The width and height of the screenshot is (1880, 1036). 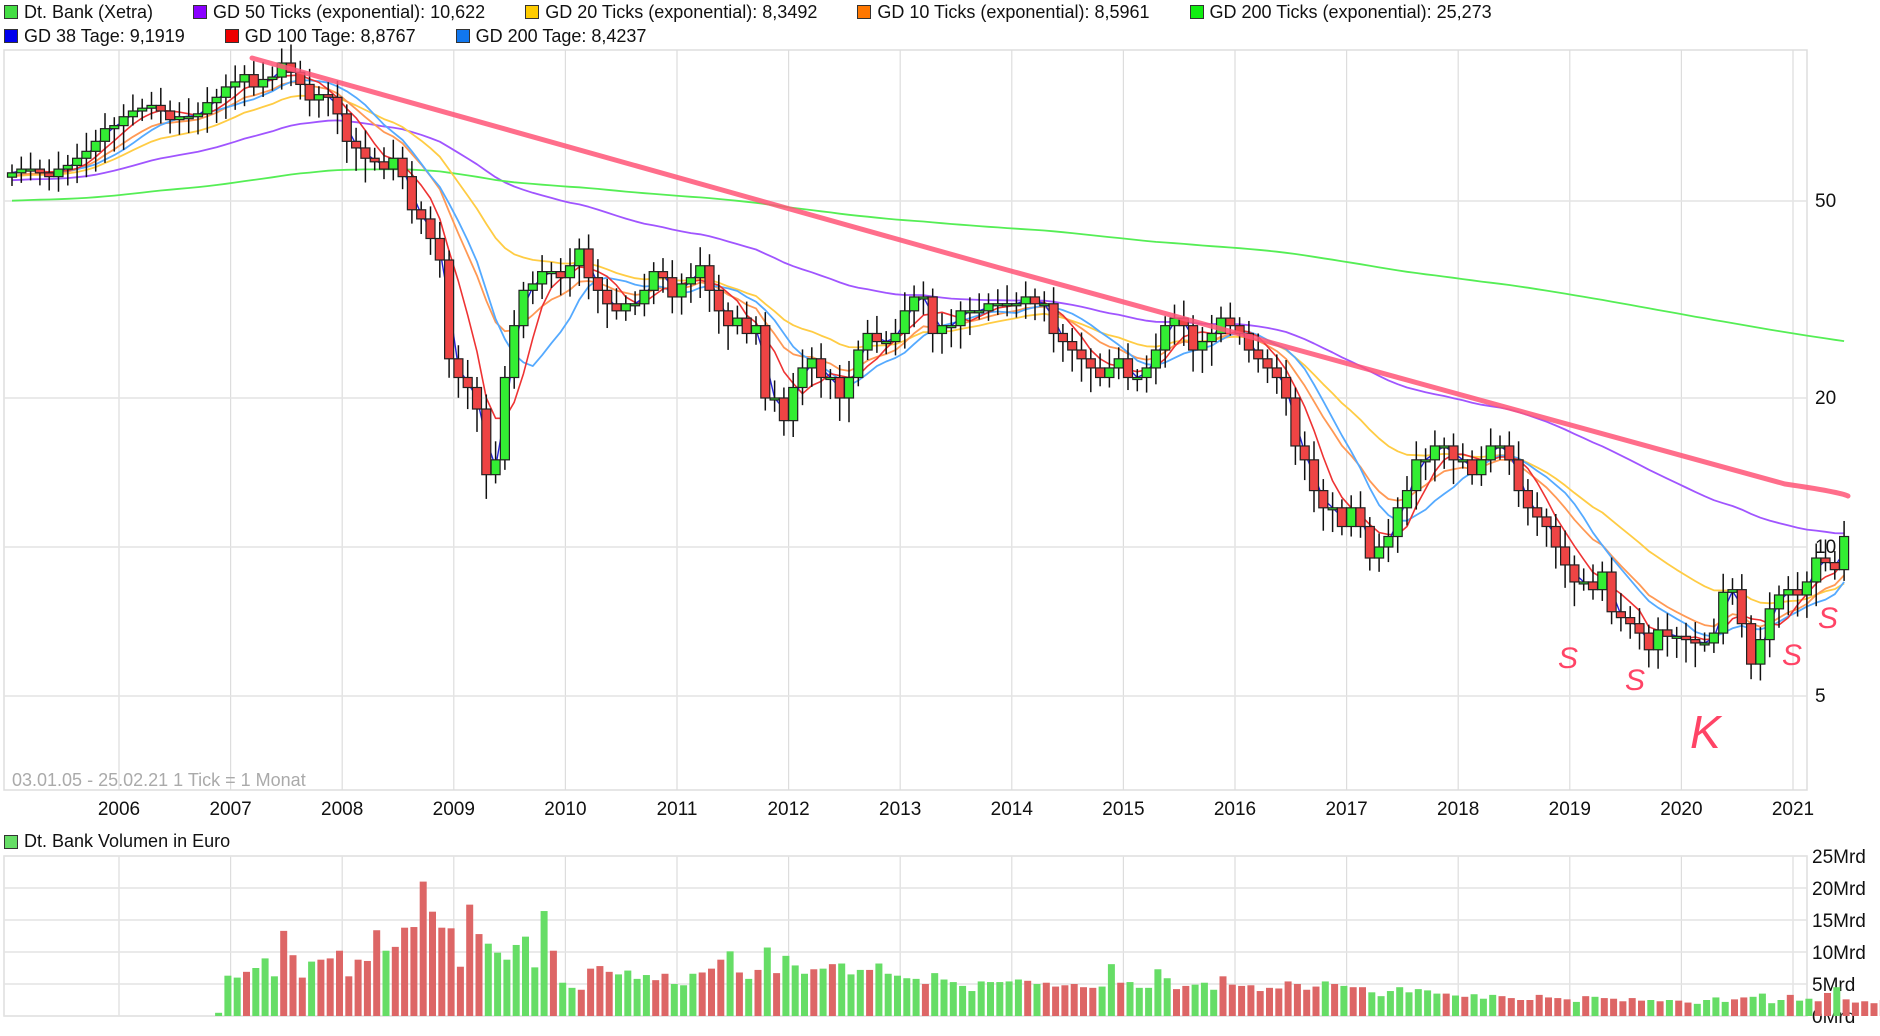 What do you see at coordinates (119, 809) in the screenshot?
I see `x-tick-label: 2006` at bounding box center [119, 809].